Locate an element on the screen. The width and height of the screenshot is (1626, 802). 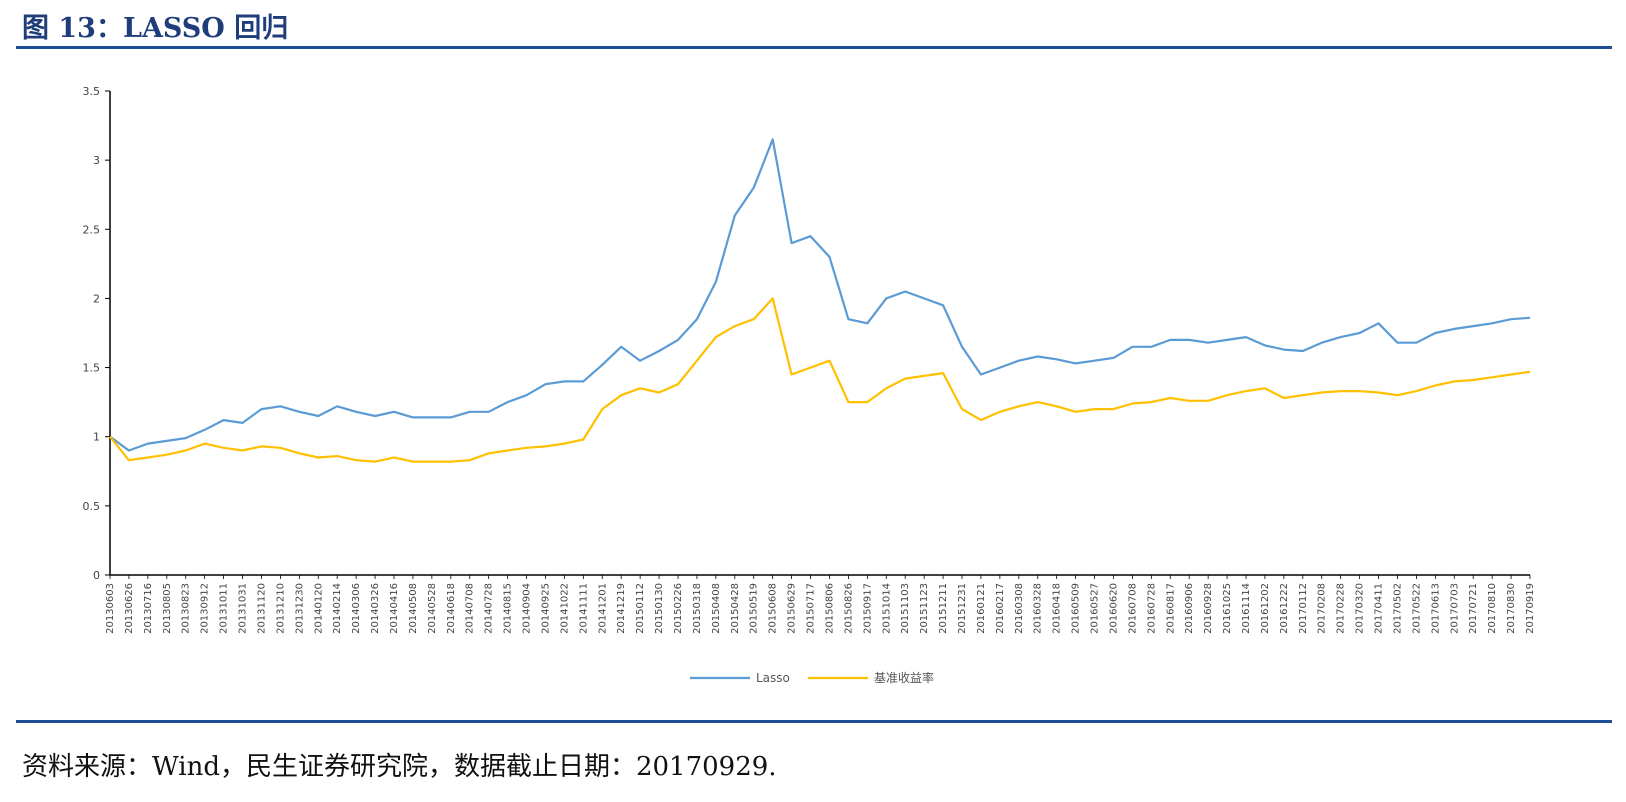
x-tick-label: 20141201 is located at coordinates (602, 608).